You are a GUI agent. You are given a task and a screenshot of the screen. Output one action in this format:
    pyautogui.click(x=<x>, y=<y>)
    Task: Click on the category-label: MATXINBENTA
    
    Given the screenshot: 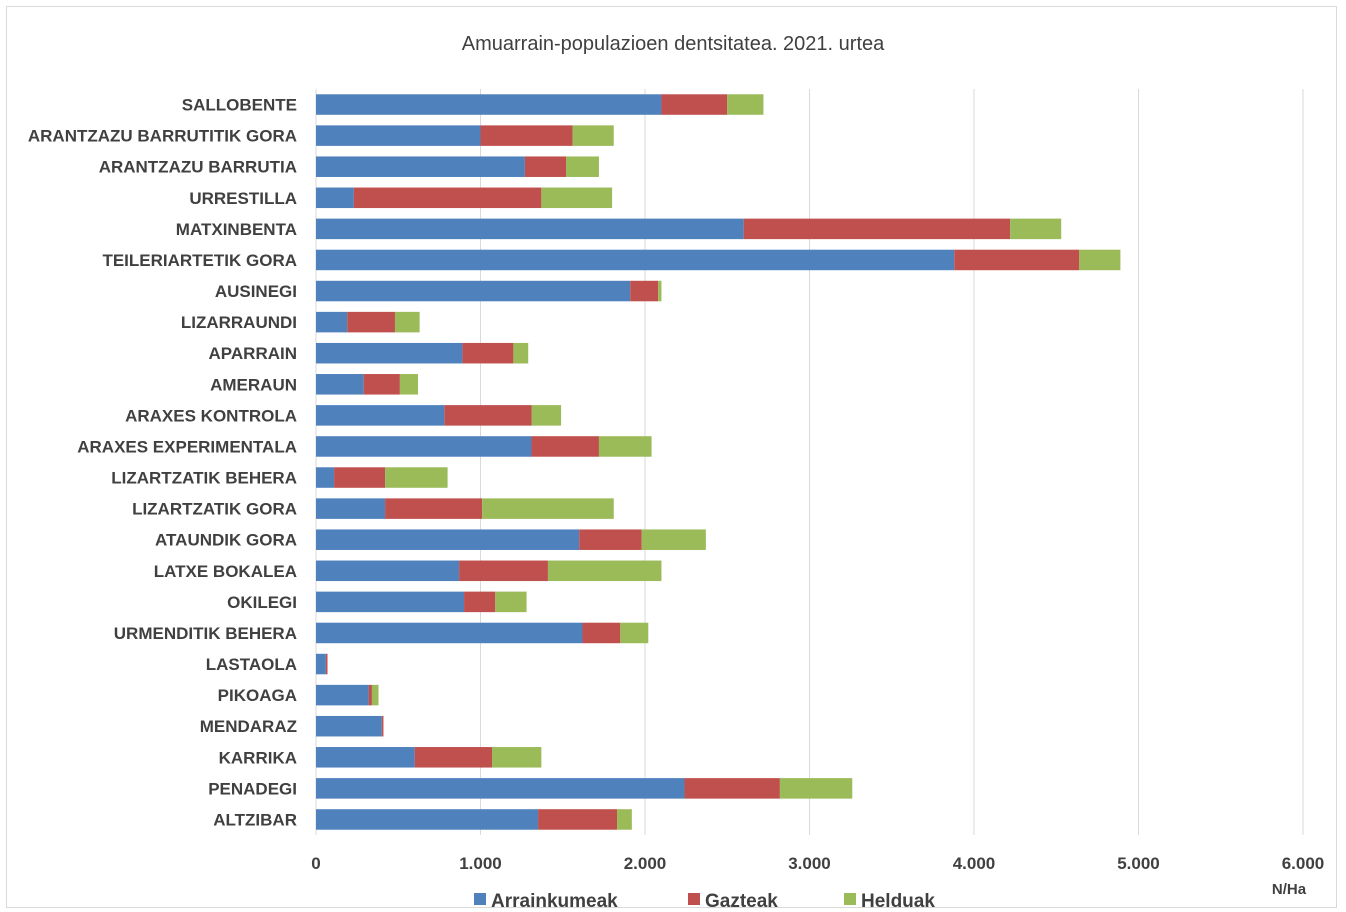 What is the action you would take?
    pyautogui.click(x=236, y=229)
    